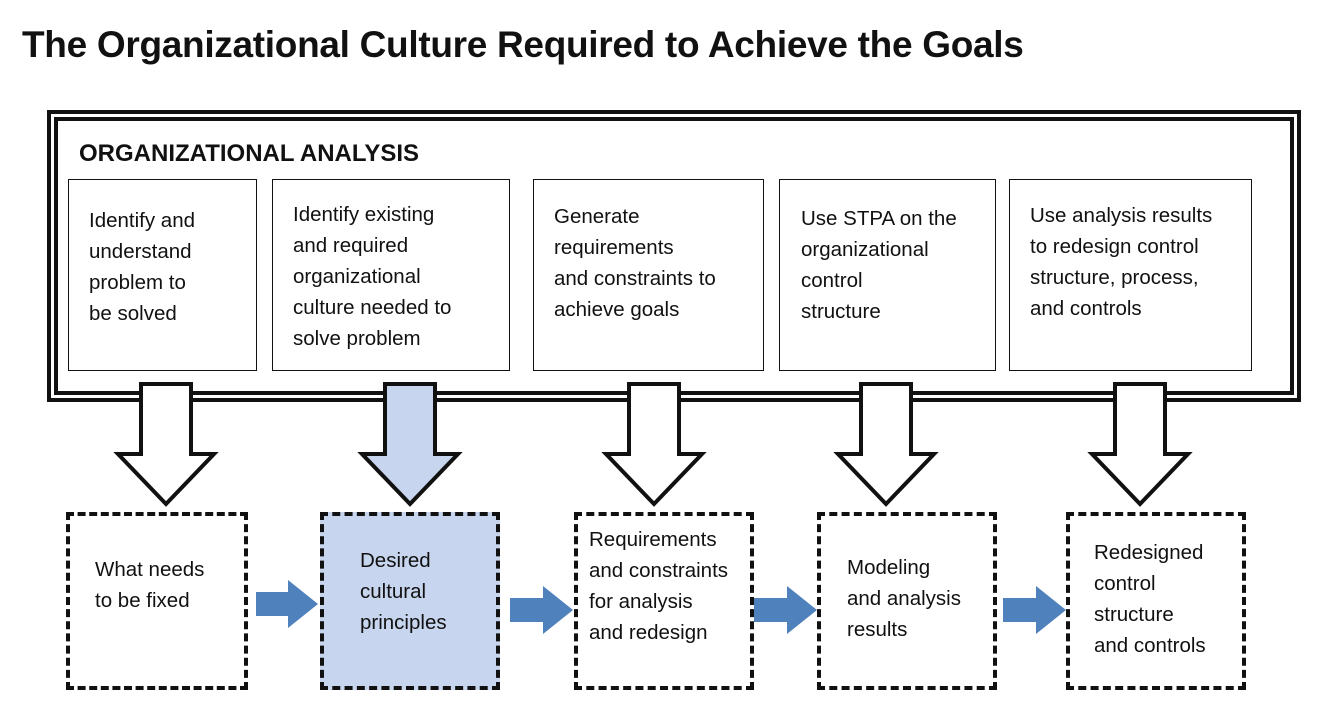  What do you see at coordinates (653, 539) in the screenshot?
I see `output-line: Requirements` at bounding box center [653, 539].